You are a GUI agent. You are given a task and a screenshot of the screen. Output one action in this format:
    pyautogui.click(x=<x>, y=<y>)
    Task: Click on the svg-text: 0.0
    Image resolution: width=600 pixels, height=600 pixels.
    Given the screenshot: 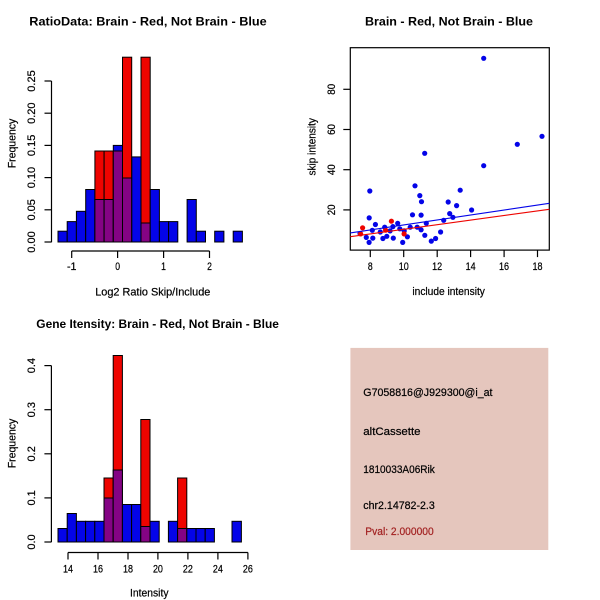 What is the action you would take?
    pyautogui.click(x=32, y=541)
    